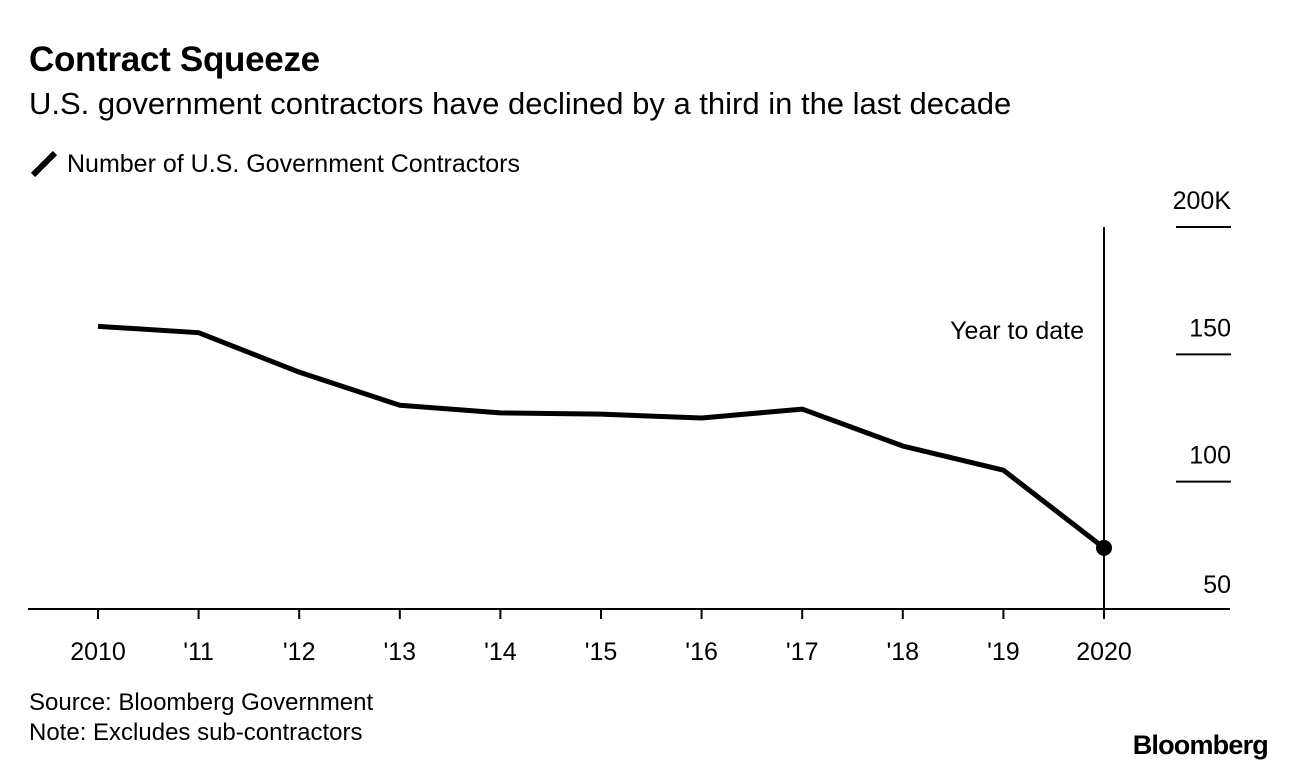  What do you see at coordinates (299, 652) in the screenshot?
I see `x-tick-label: '12` at bounding box center [299, 652].